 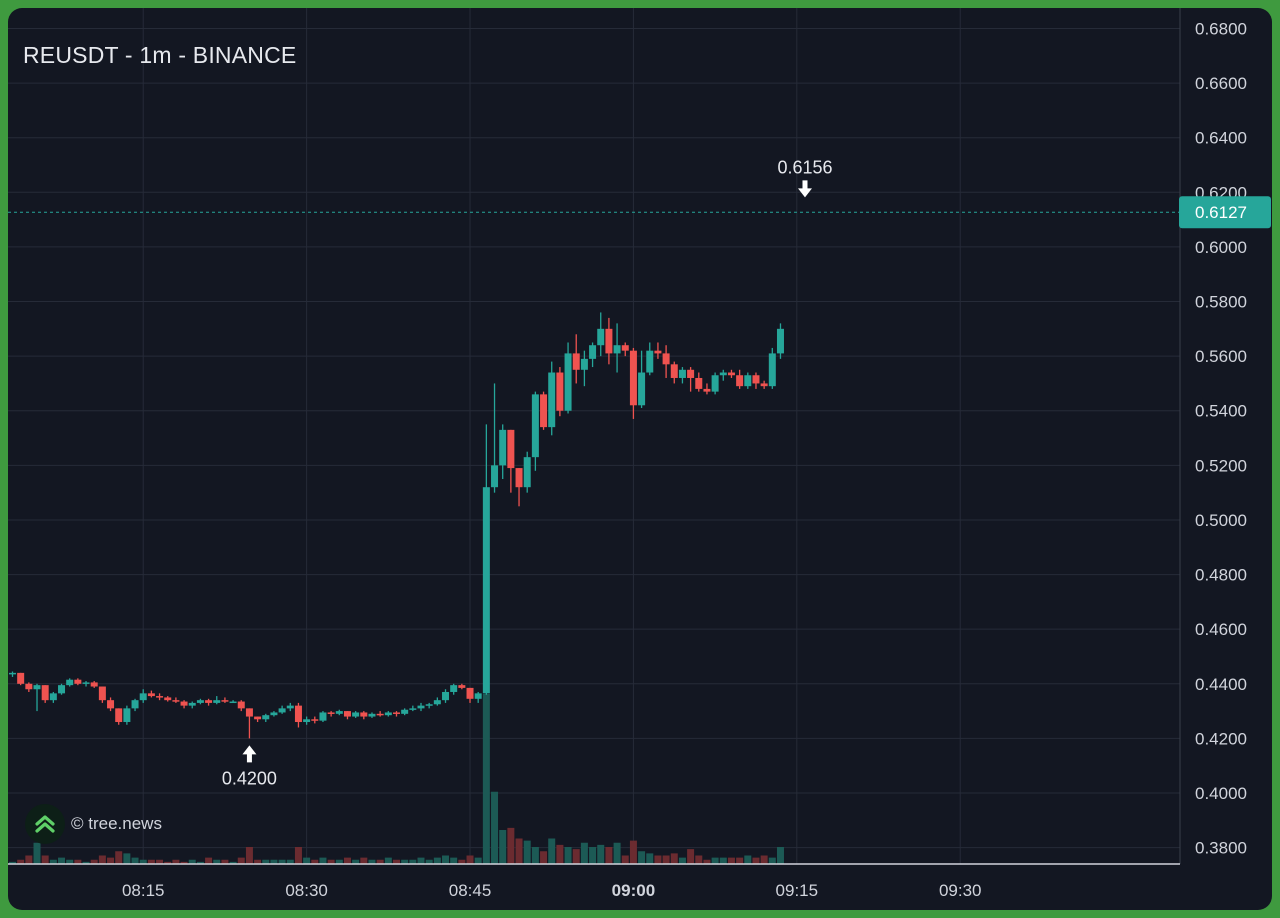 What do you see at coordinates (633, 890) in the screenshot?
I see `x-tick-label: 09:00` at bounding box center [633, 890].